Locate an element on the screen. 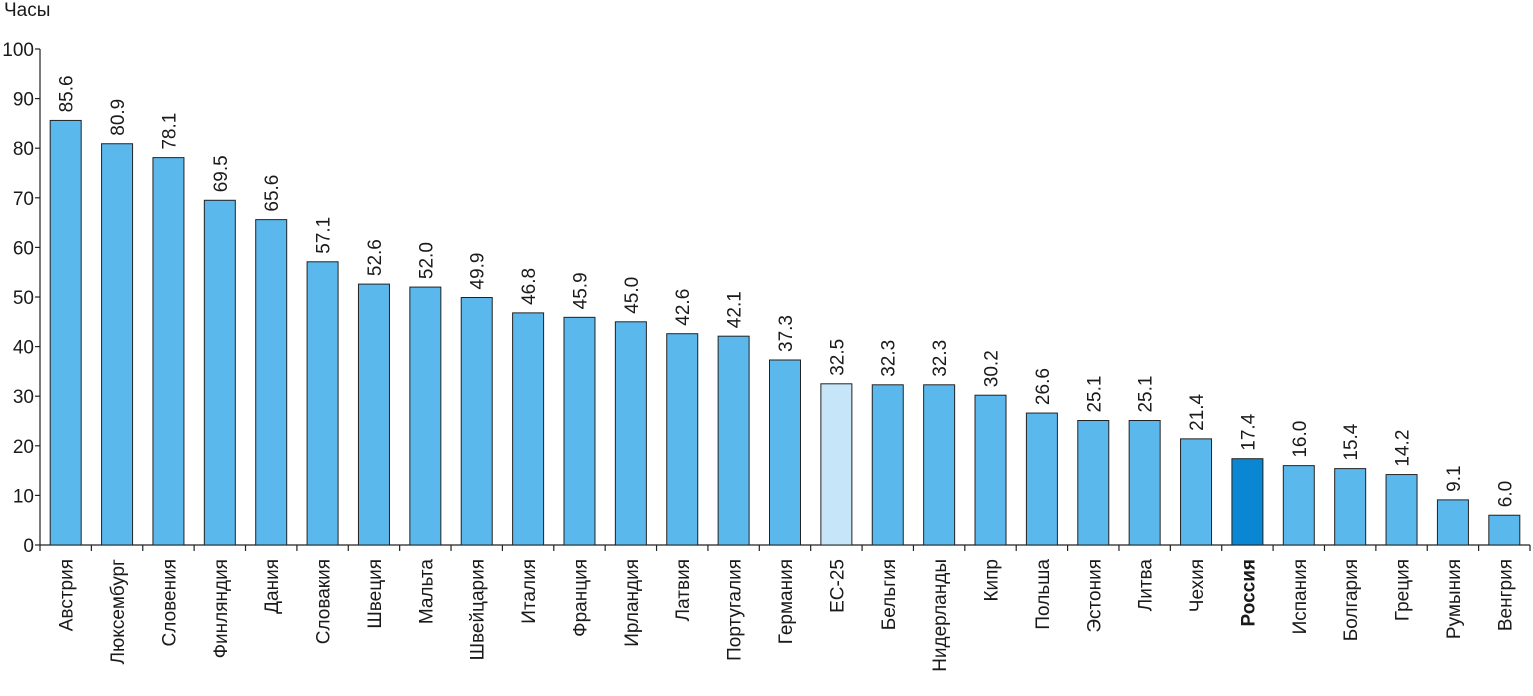 This screenshot has width=1533, height=696. y-tick-label: 0 is located at coordinates (28, 546).